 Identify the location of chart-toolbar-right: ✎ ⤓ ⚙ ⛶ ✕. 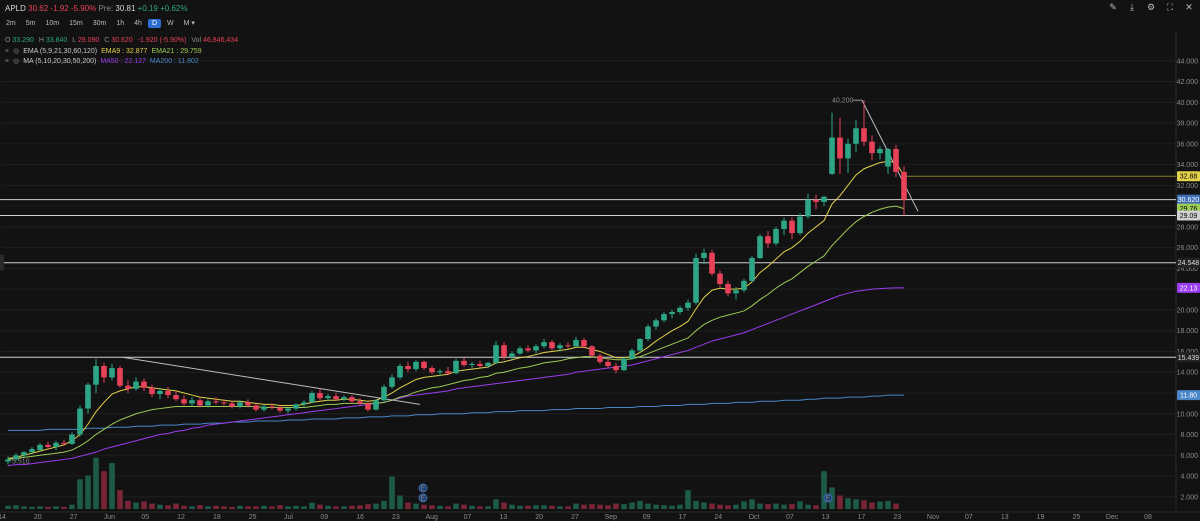
(1151, 7).